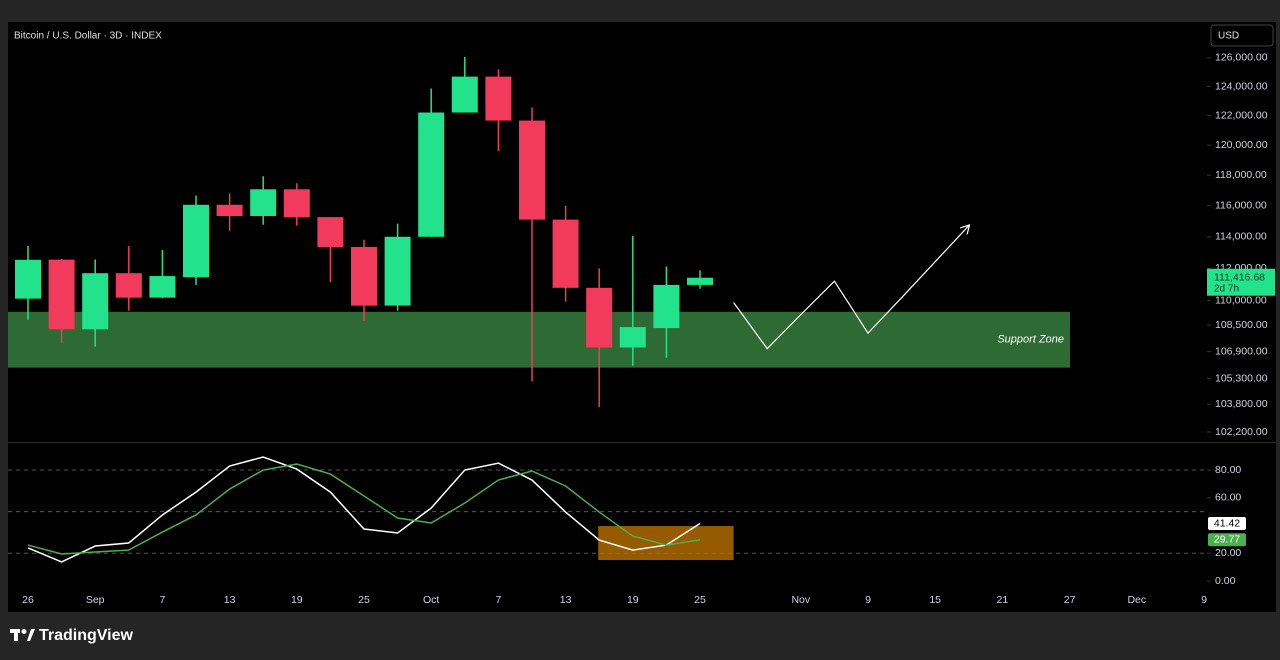 The width and height of the screenshot is (1280, 660). I want to click on y-tick-label: 0.00, so click(1225, 581).